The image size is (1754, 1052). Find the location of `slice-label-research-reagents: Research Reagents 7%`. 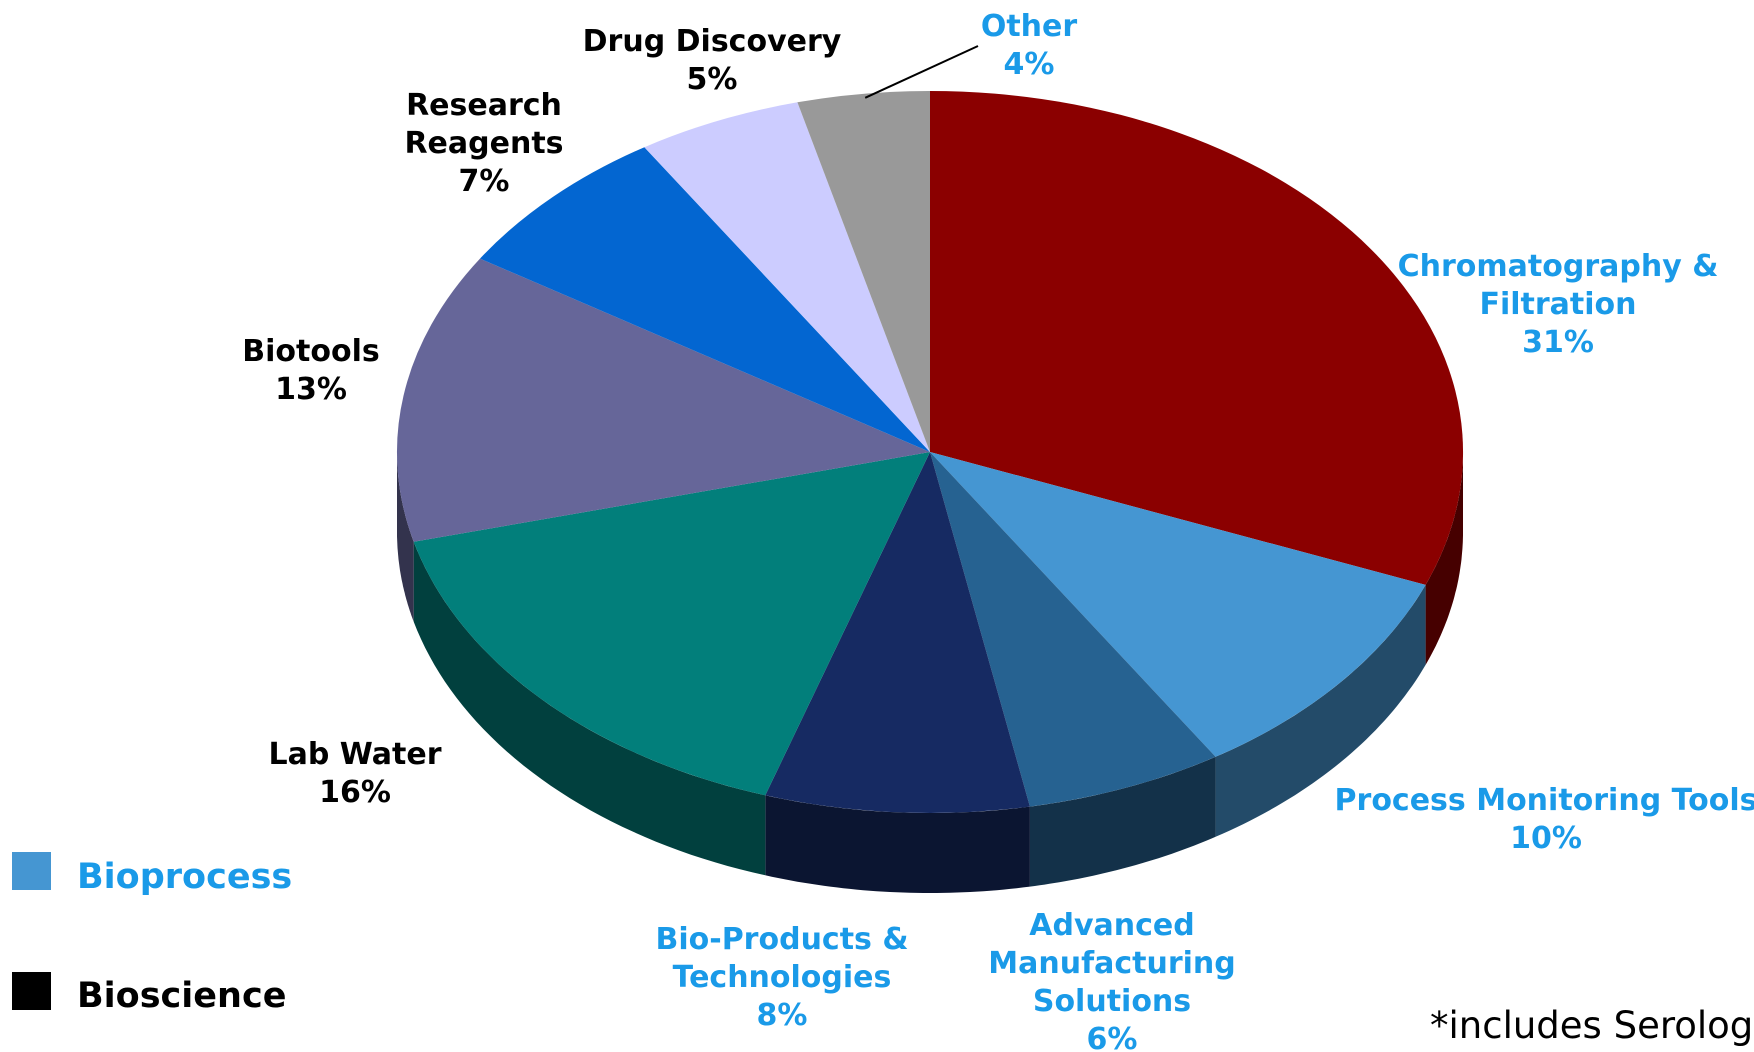

slice-label-research-reagents: Research Reagents 7% is located at coordinates (483, 143).